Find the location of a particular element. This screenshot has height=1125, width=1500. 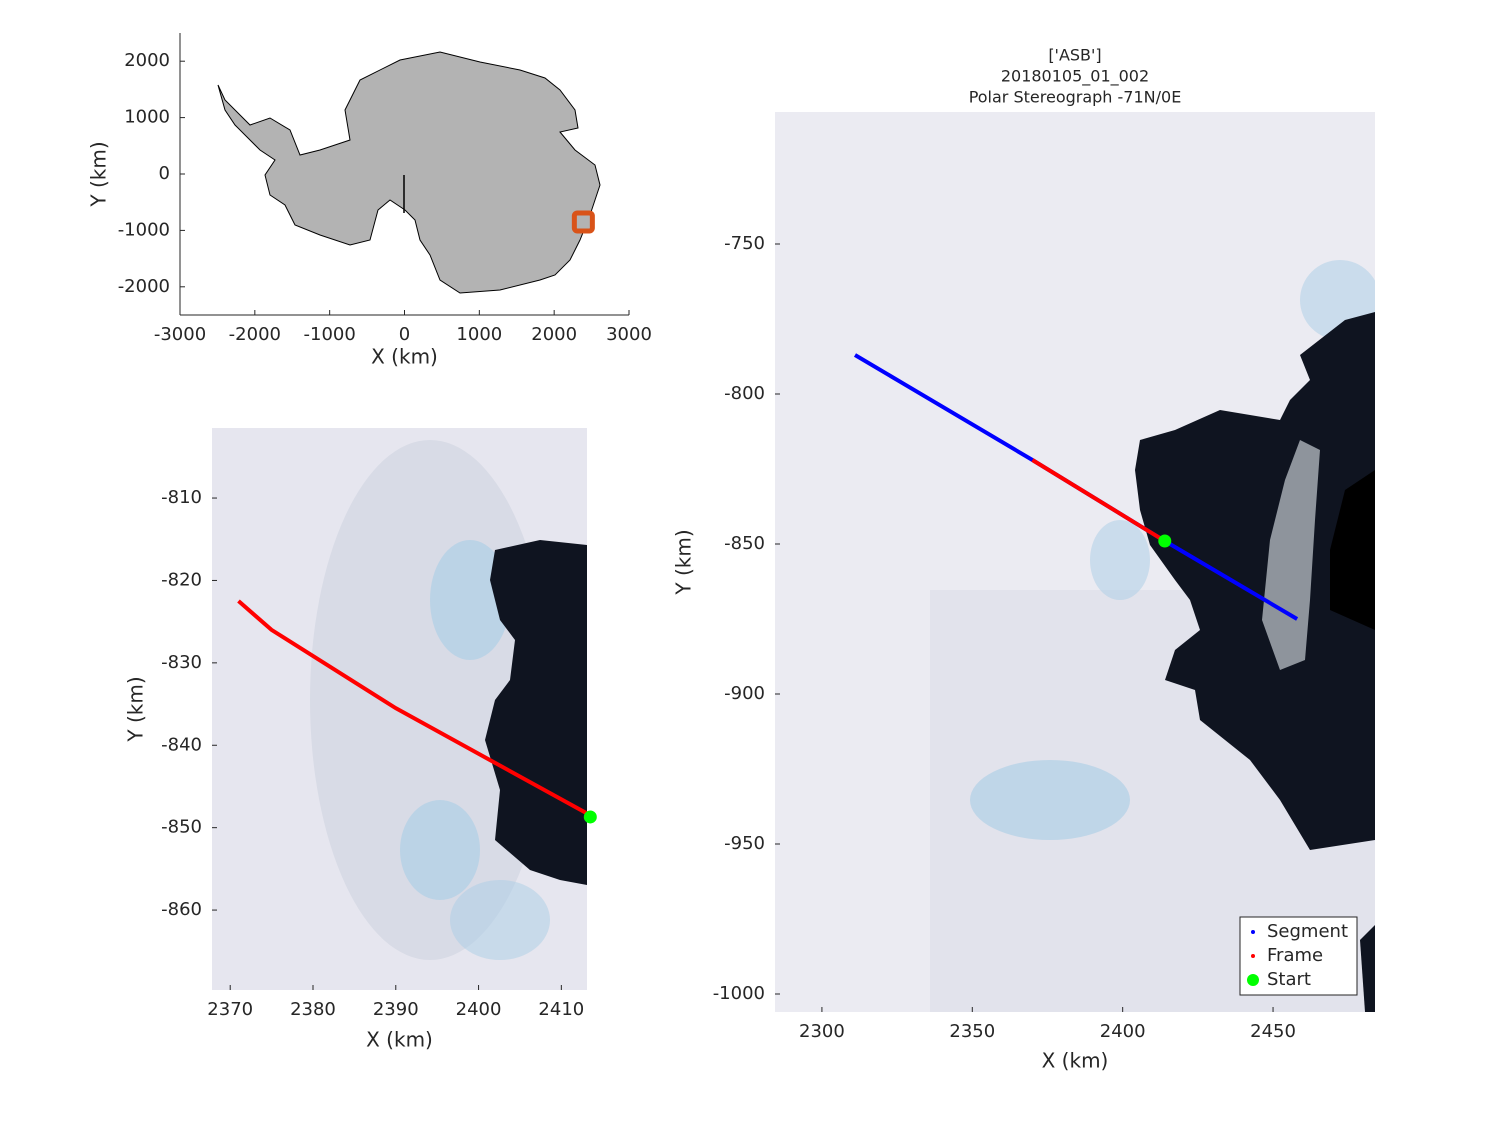

y-tick-label: 0 is located at coordinates (164, 173).